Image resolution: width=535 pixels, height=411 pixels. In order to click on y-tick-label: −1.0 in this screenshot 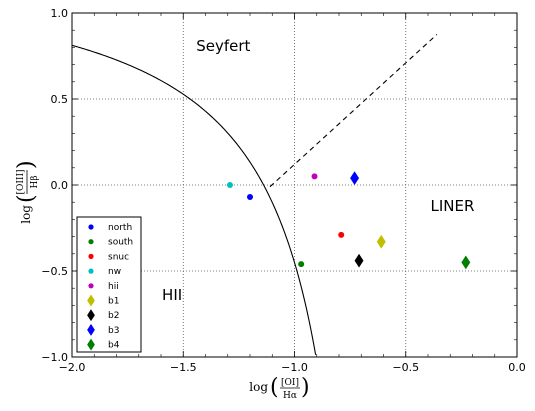, I will do `click(54, 357)`.